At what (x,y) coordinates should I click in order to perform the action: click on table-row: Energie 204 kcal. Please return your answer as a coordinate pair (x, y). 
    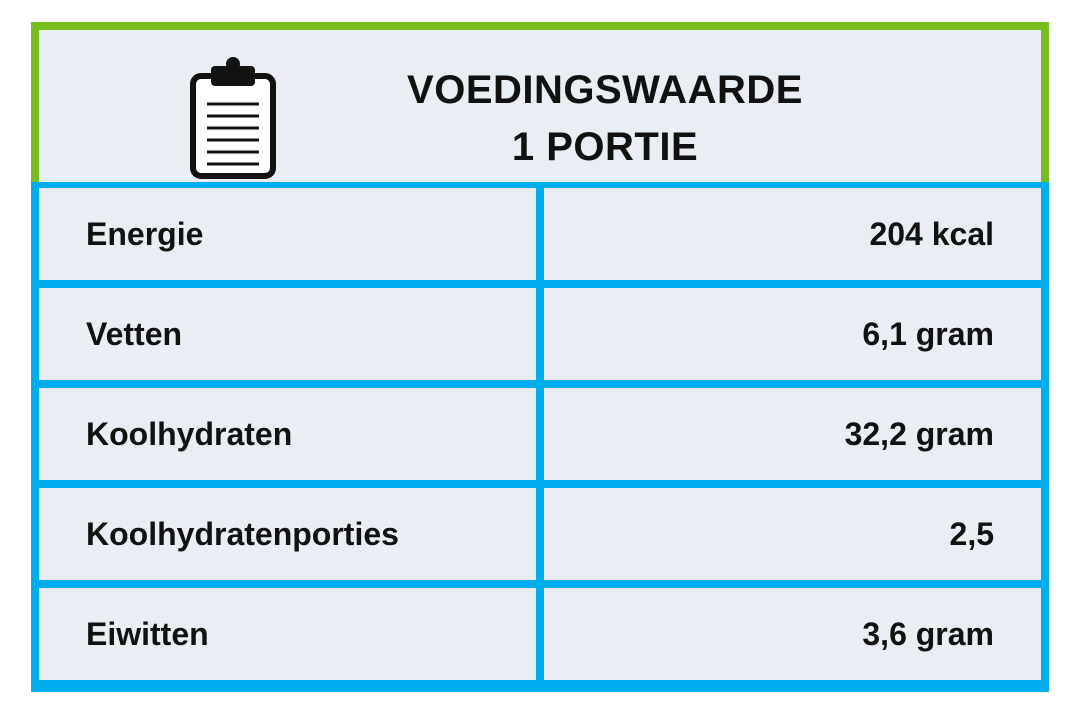
    Looking at the image, I should click on (540, 234).